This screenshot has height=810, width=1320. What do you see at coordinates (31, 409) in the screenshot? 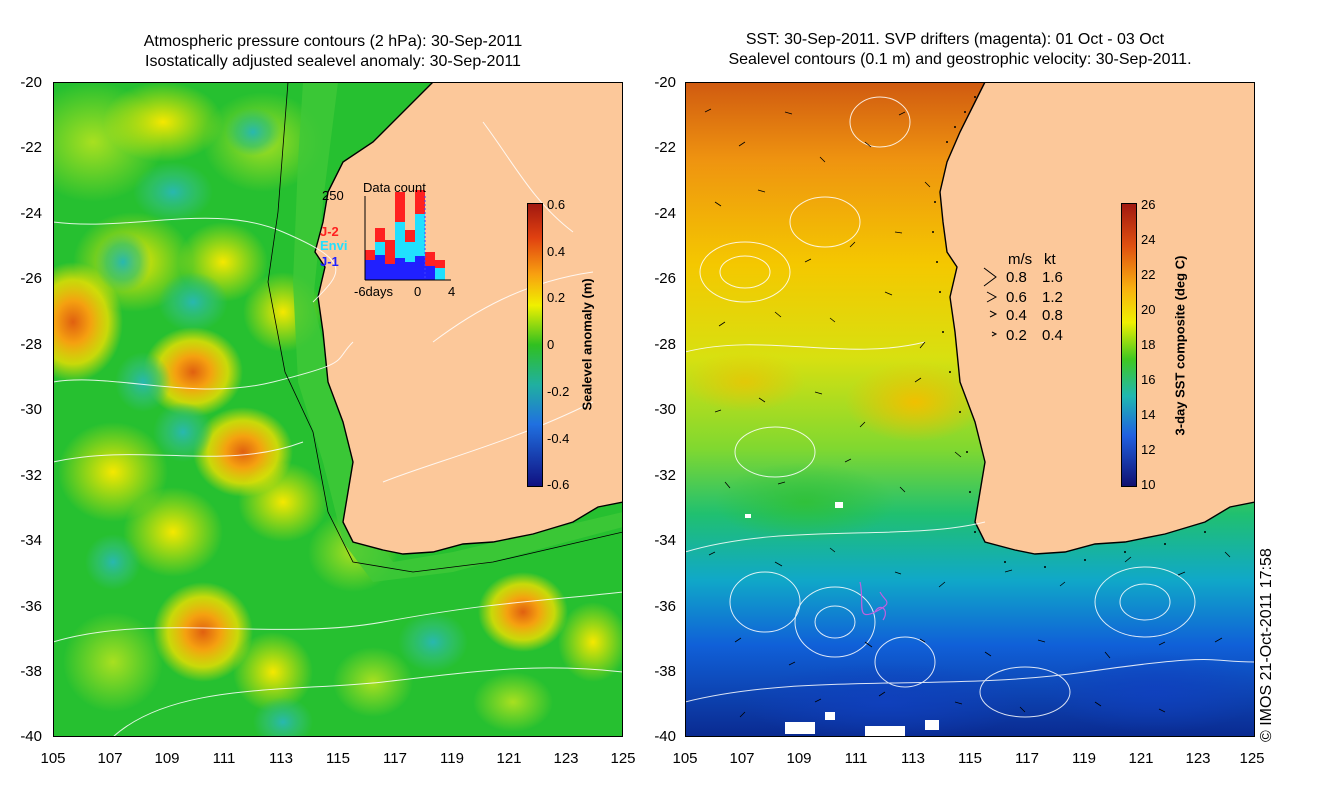
I see `left-ytick-5: -30` at bounding box center [31, 409].